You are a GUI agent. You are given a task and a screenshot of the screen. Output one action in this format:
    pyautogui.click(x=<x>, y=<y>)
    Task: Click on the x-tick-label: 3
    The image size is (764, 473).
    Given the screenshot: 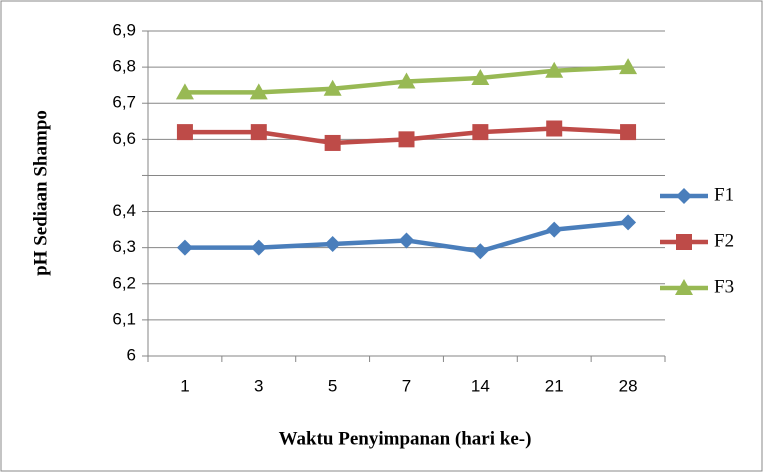 What is the action you would take?
    pyautogui.click(x=258, y=385)
    